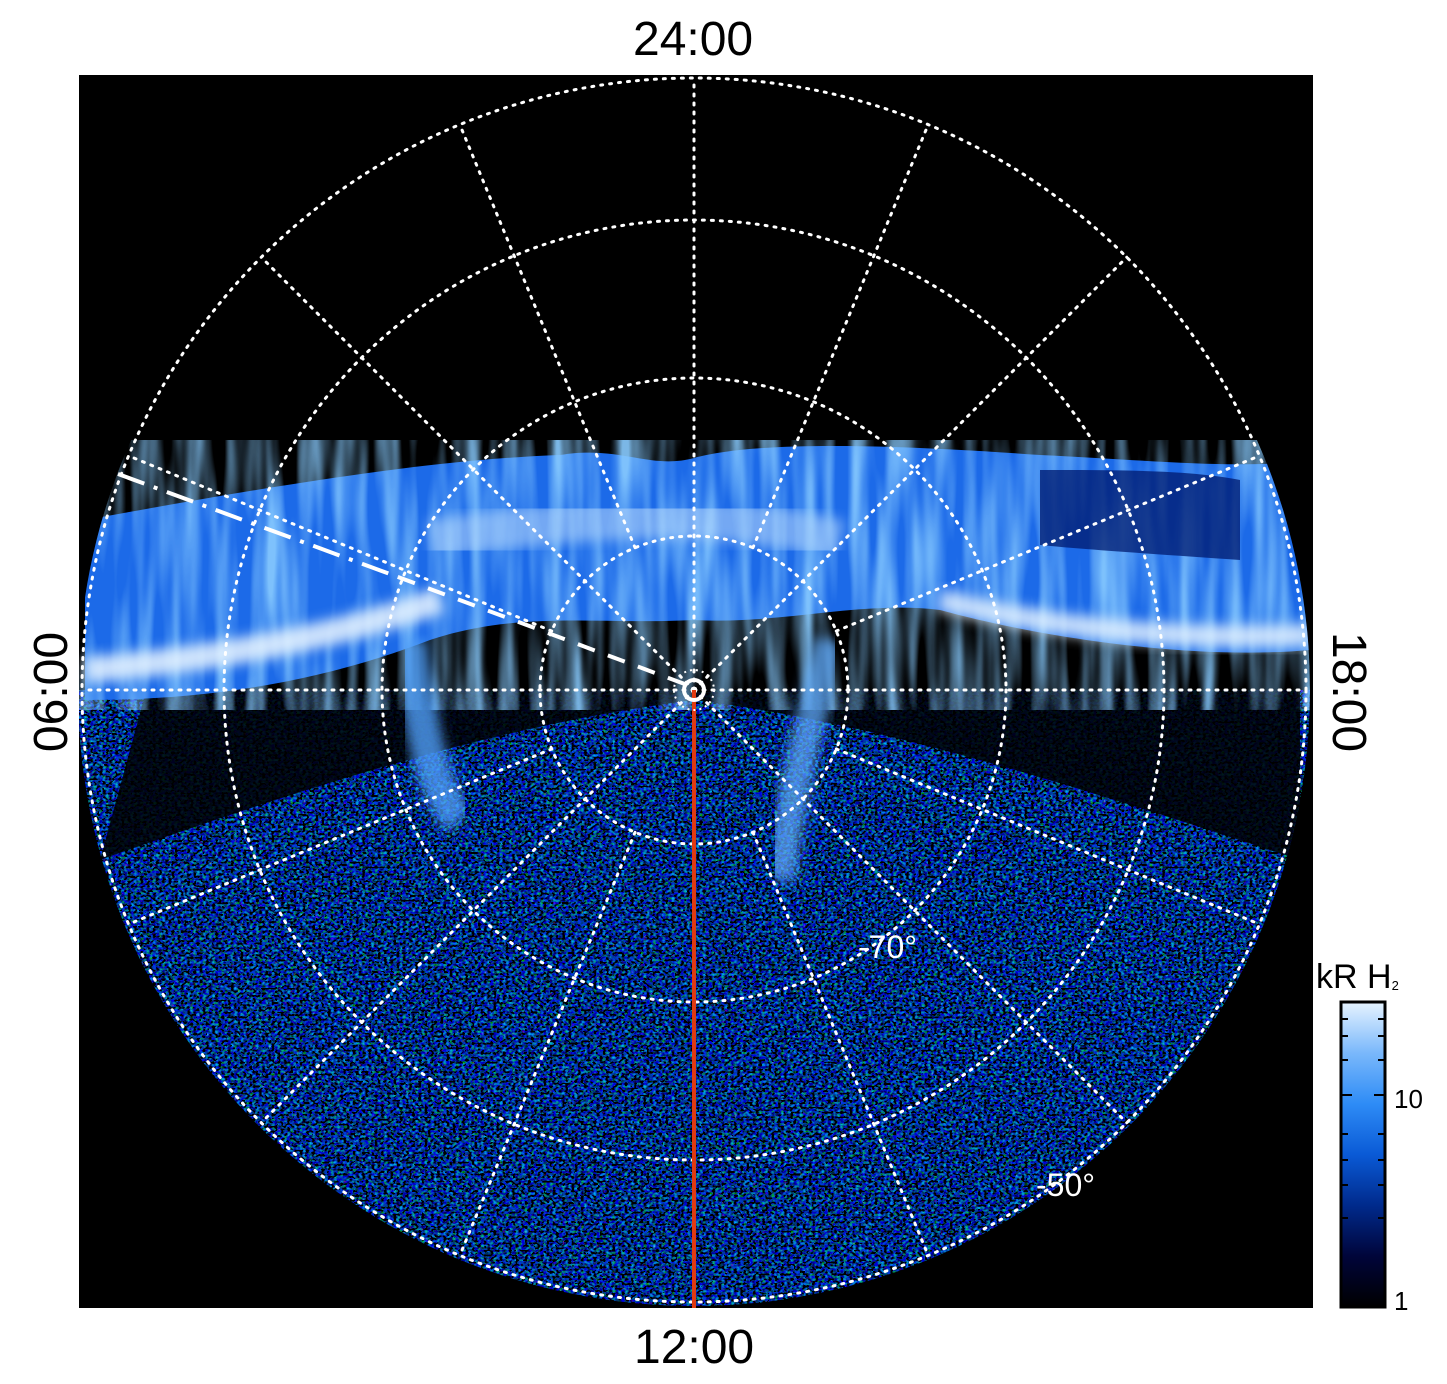  Describe the element at coordinates (887, 947) in the screenshot. I see `latitude-label-70: -70°` at that location.